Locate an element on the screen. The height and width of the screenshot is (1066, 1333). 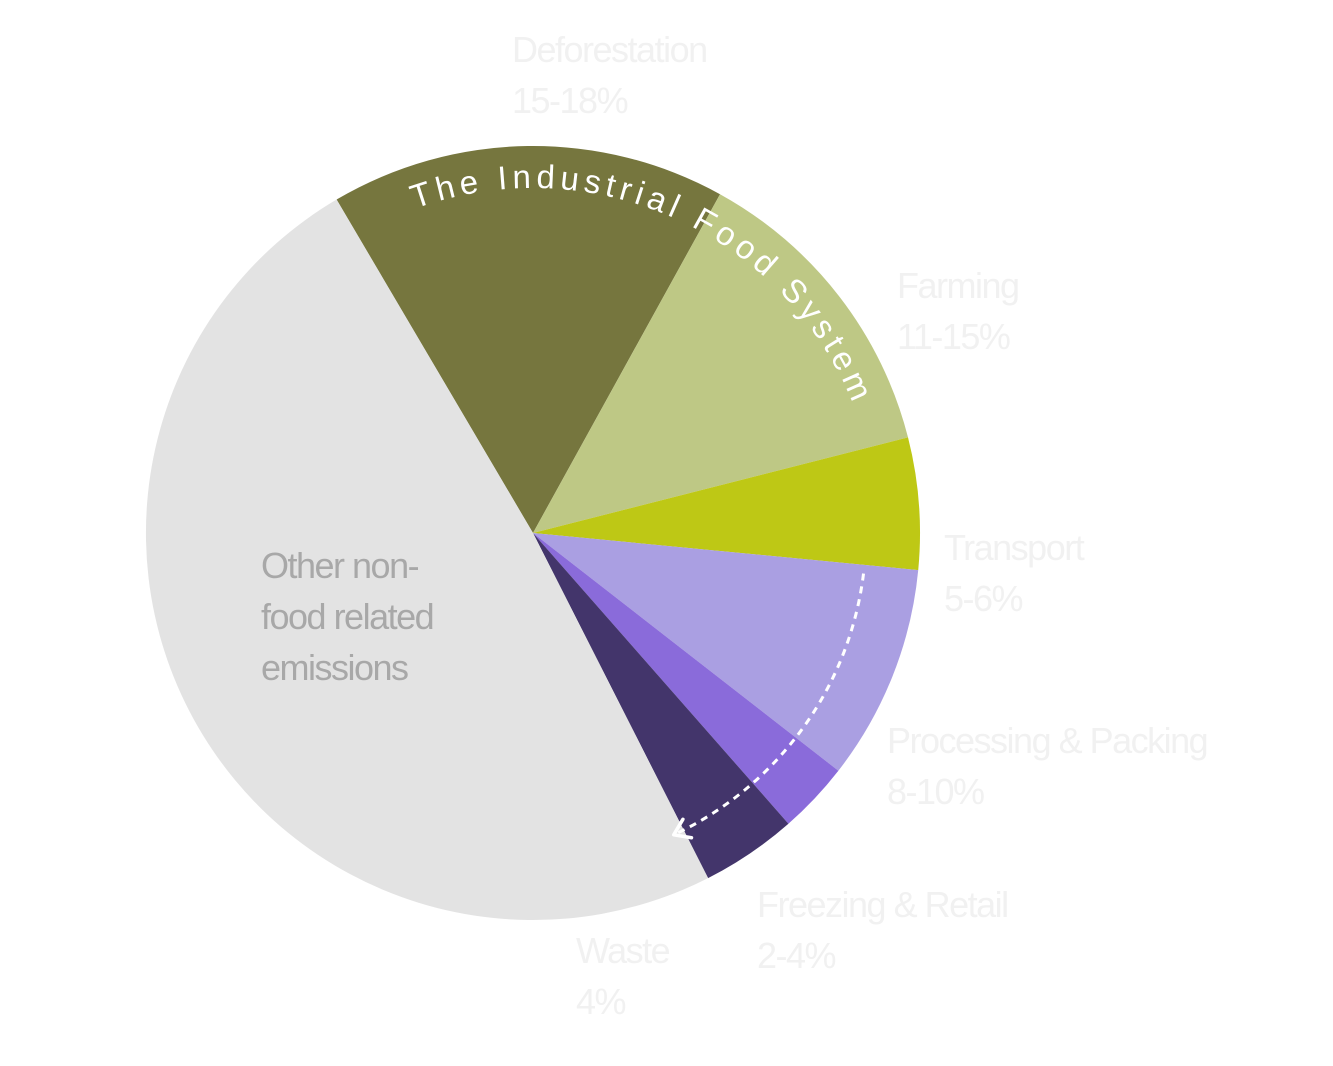
label-transport: Transport 5-6% is located at coordinates (1014, 573).